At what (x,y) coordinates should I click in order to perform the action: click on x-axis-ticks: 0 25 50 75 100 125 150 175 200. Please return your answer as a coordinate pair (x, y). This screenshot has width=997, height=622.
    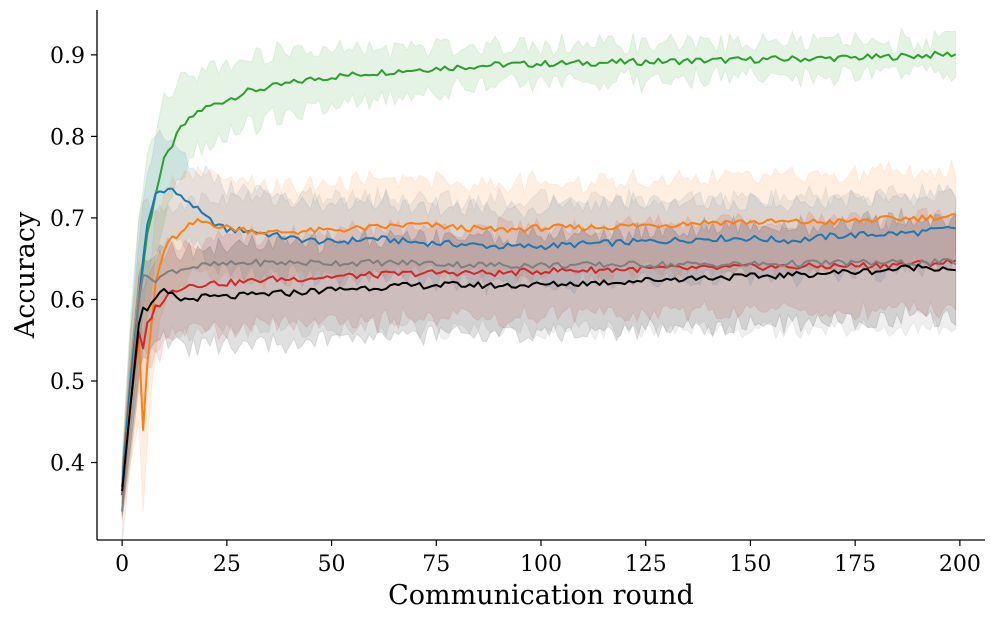
    Looking at the image, I should click on (548, 558).